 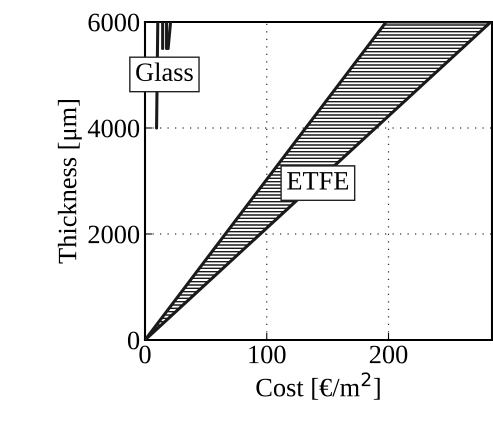 I want to click on y-tick-label: 0, so click(x=134, y=341).